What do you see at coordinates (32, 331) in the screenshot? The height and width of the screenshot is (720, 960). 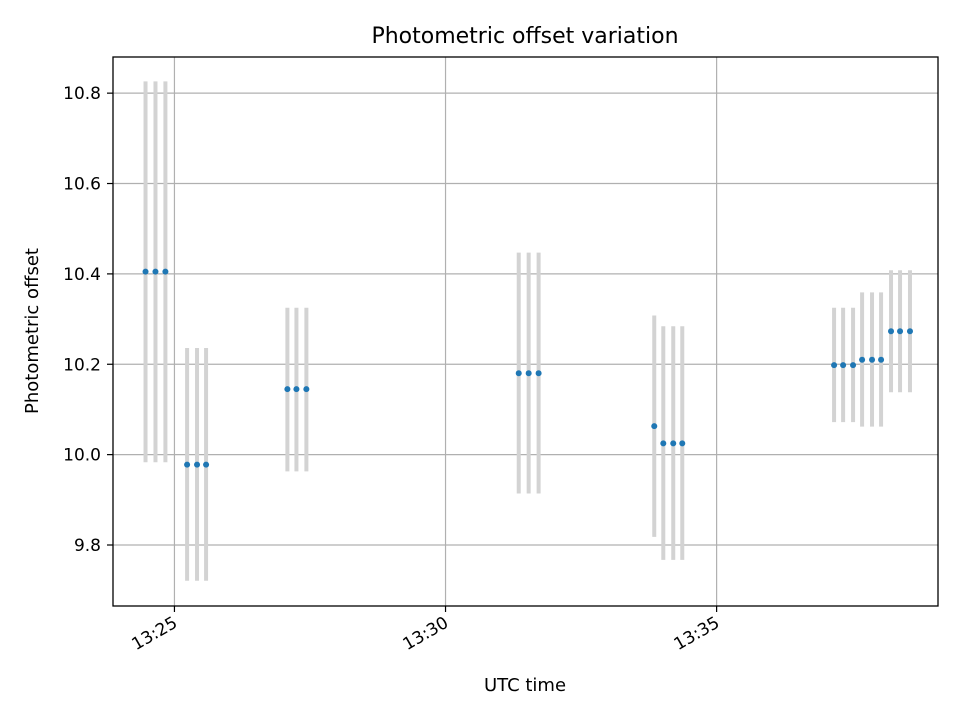 I see `y-axis-label: Photometric offset` at bounding box center [32, 331].